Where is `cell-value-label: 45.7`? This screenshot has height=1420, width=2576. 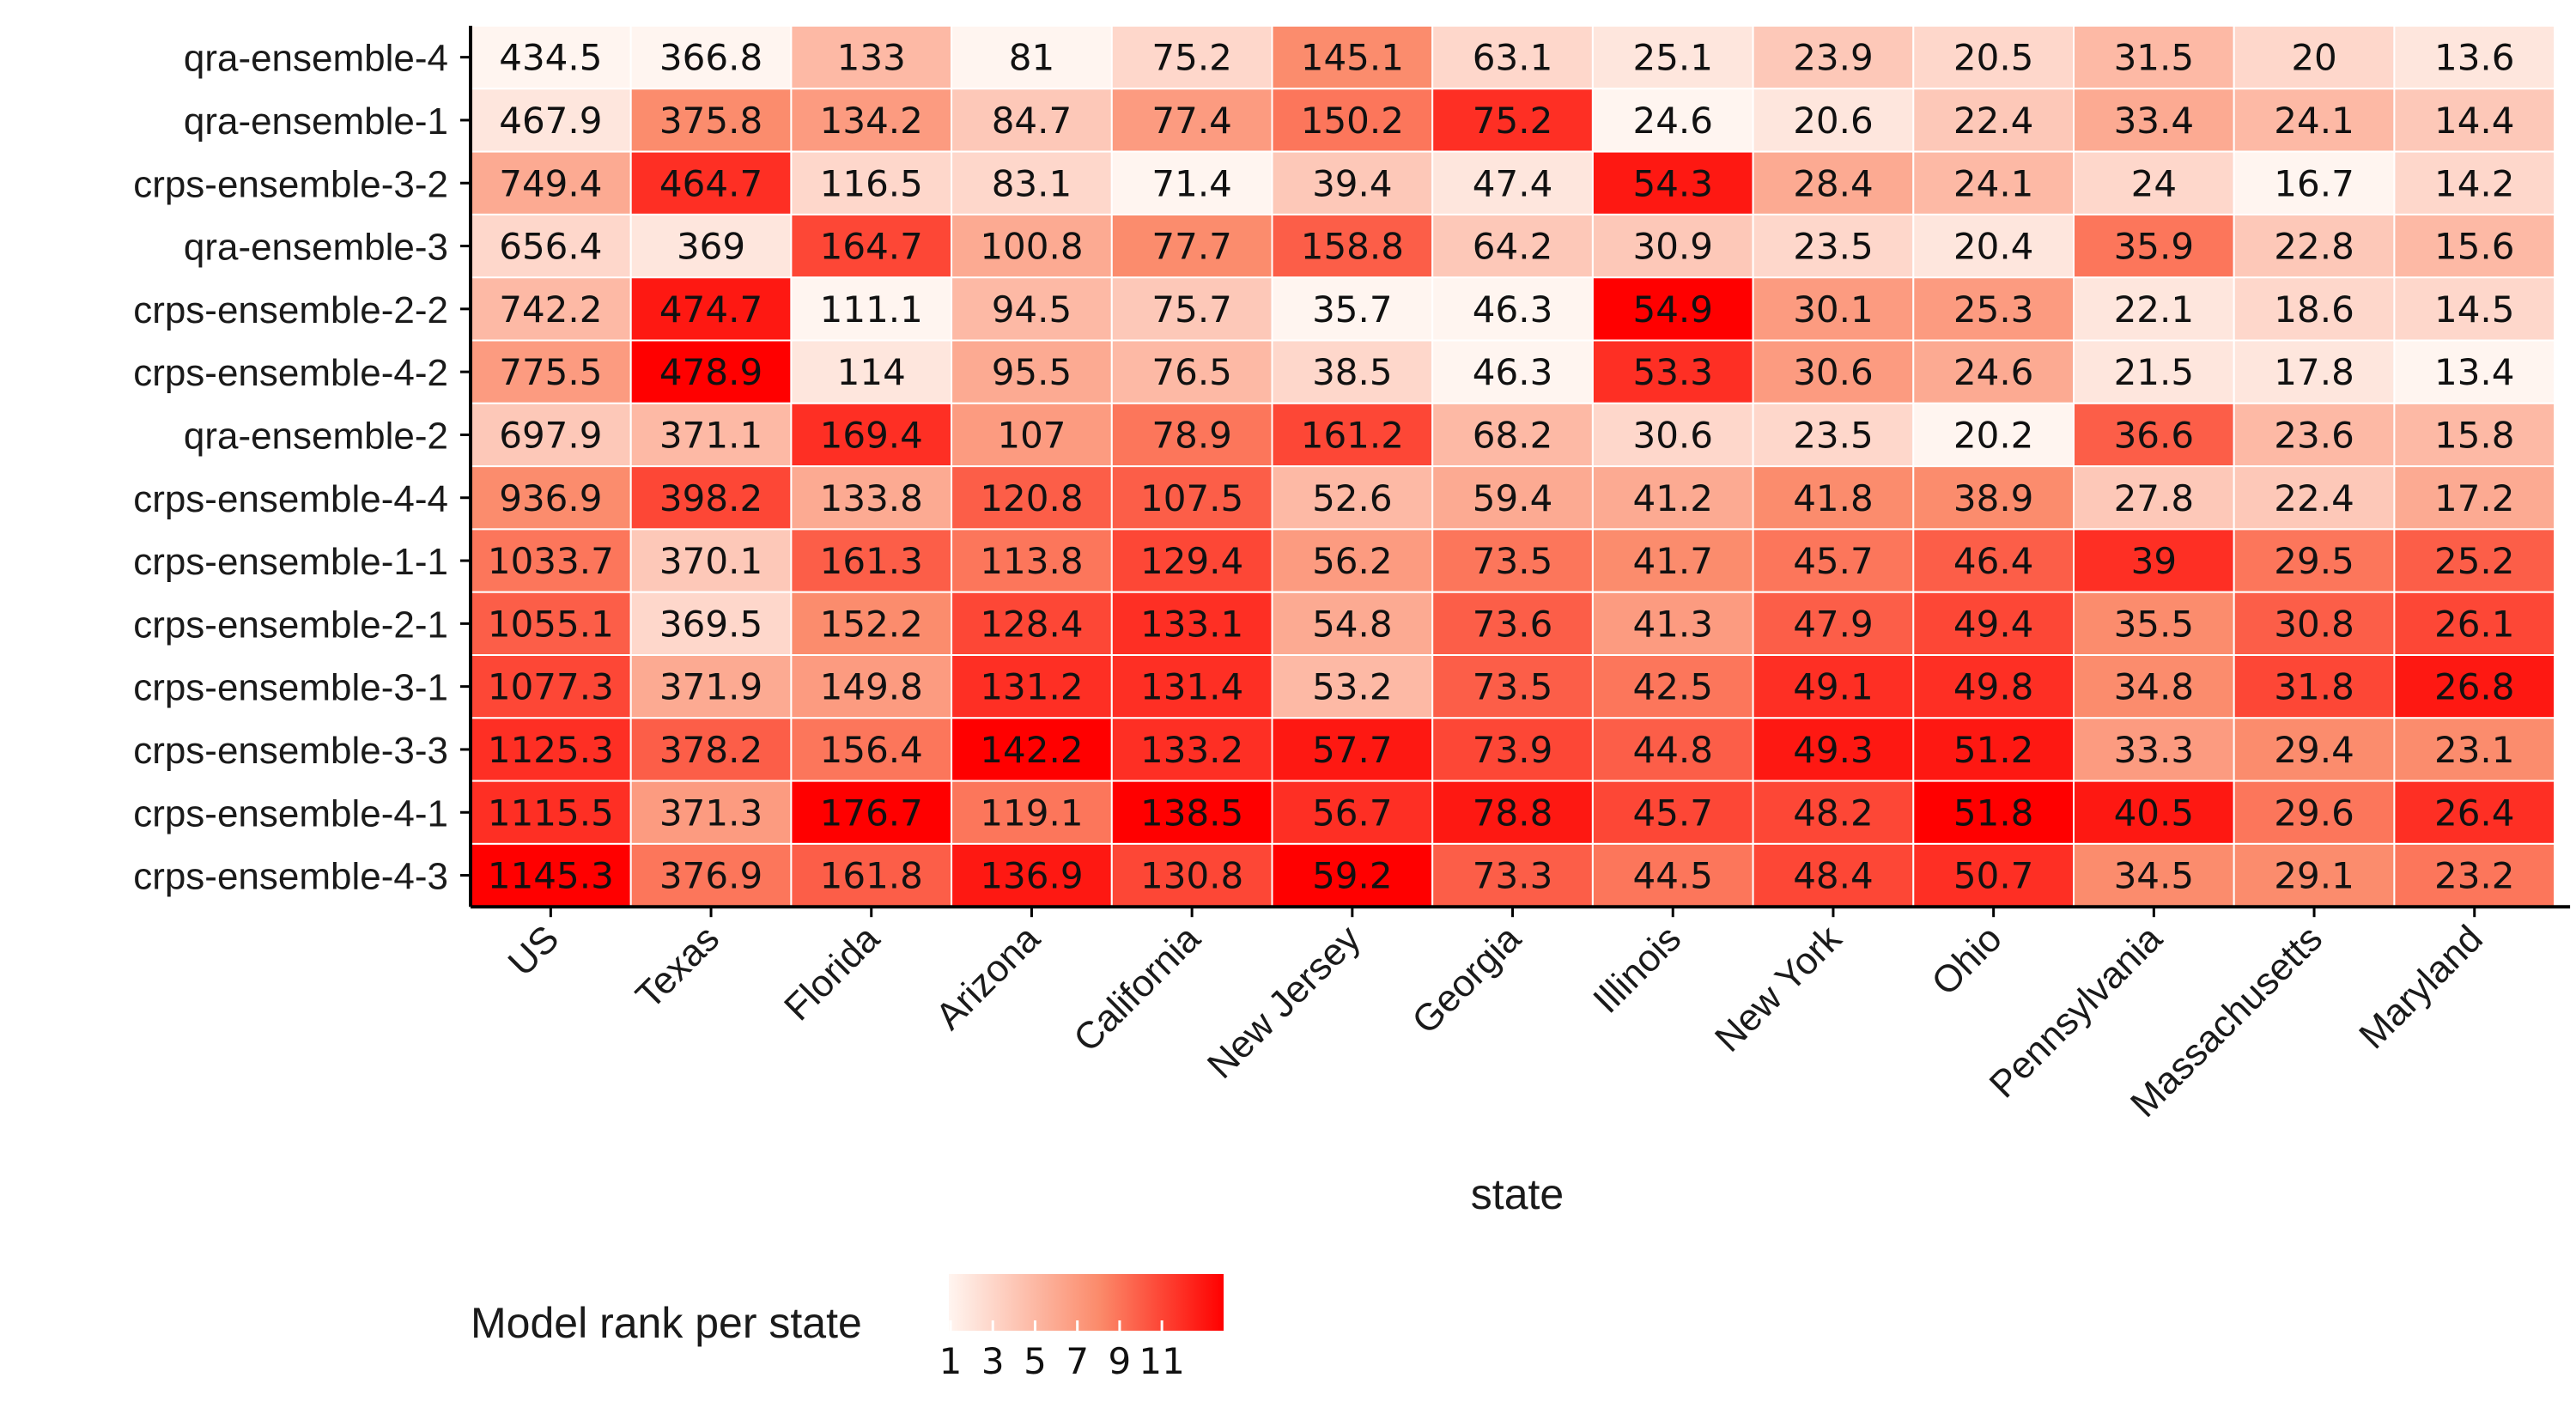
cell-value-label: 45.7 is located at coordinates (1834, 561).